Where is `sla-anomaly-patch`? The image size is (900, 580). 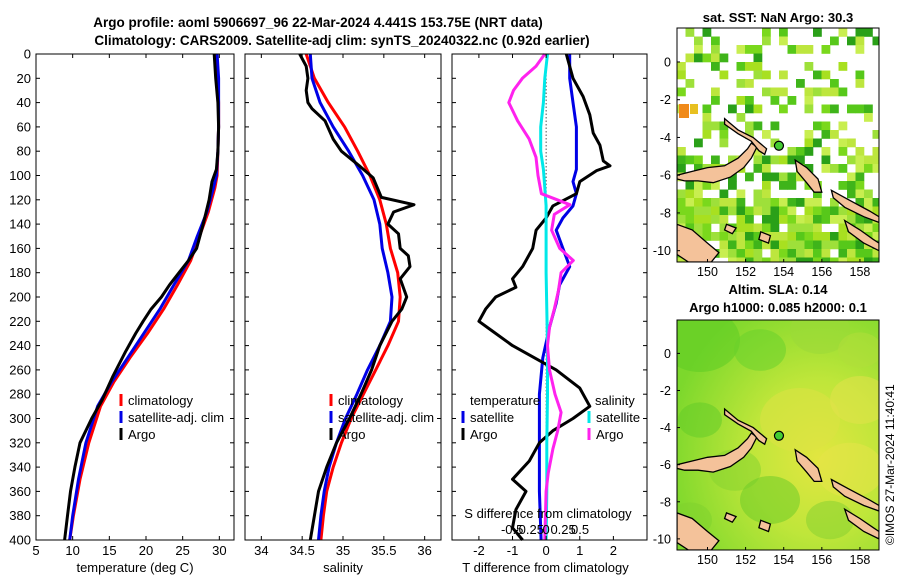
sla-anomaly-patch is located at coordinates (800, 420).